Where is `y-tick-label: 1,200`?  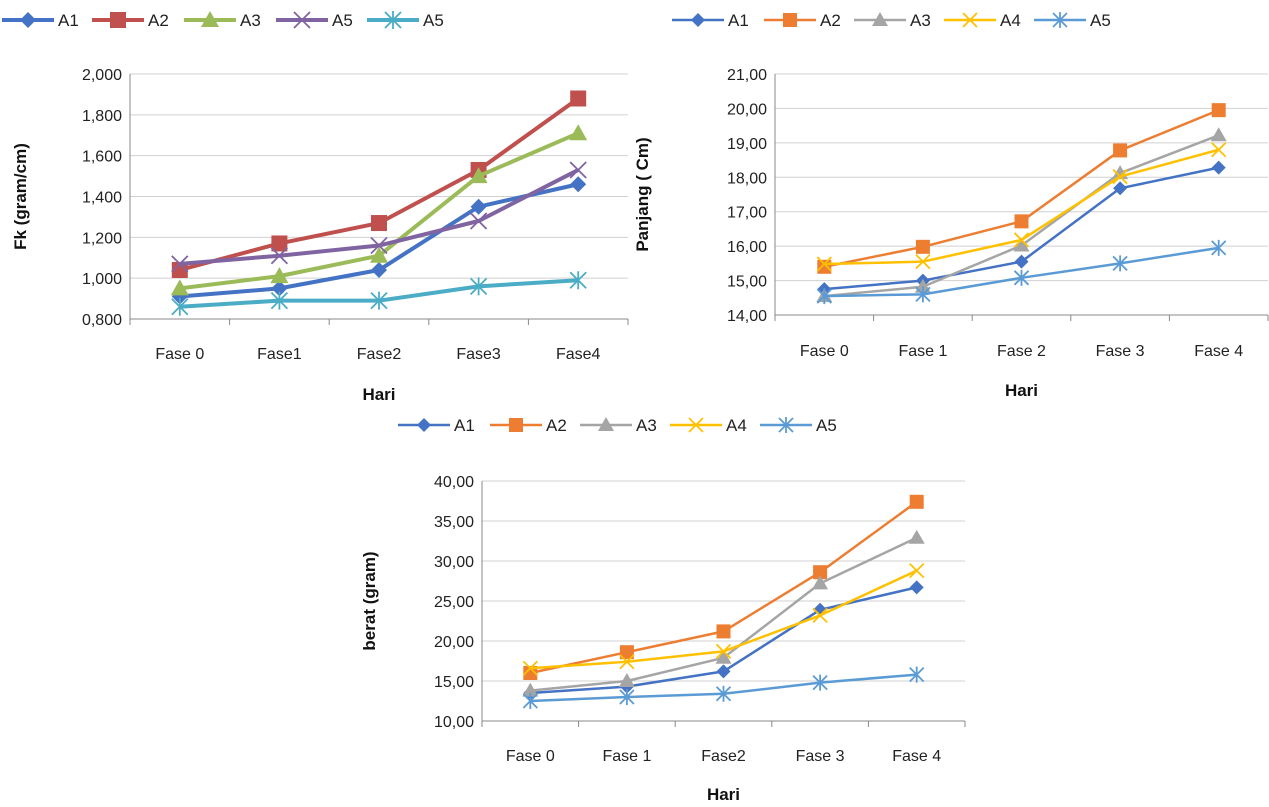 y-tick-label: 1,200 is located at coordinates (102, 238).